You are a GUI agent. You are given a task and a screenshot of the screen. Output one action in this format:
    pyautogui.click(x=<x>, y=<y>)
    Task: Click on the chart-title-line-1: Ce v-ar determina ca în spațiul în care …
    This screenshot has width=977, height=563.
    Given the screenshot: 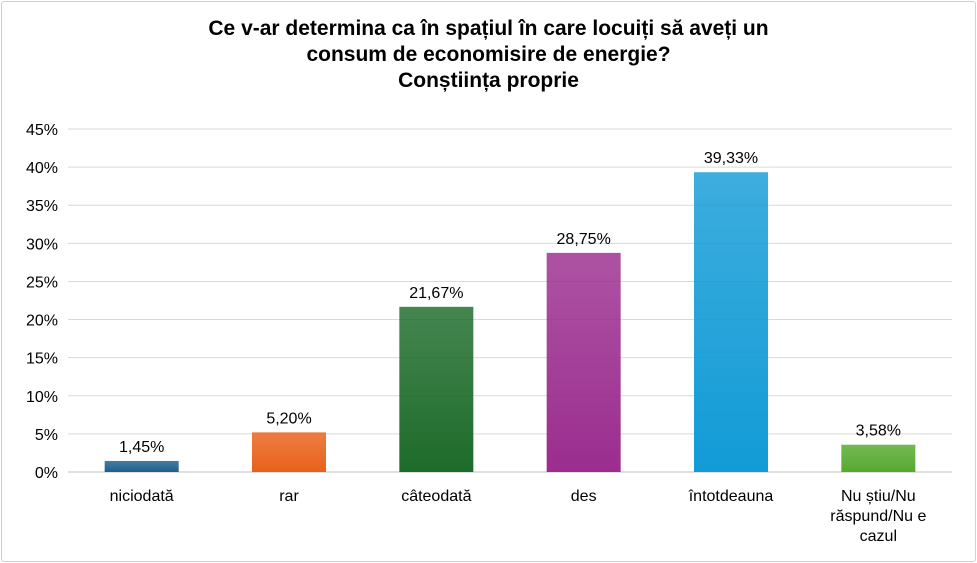 What is the action you would take?
    pyautogui.click(x=488, y=28)
    